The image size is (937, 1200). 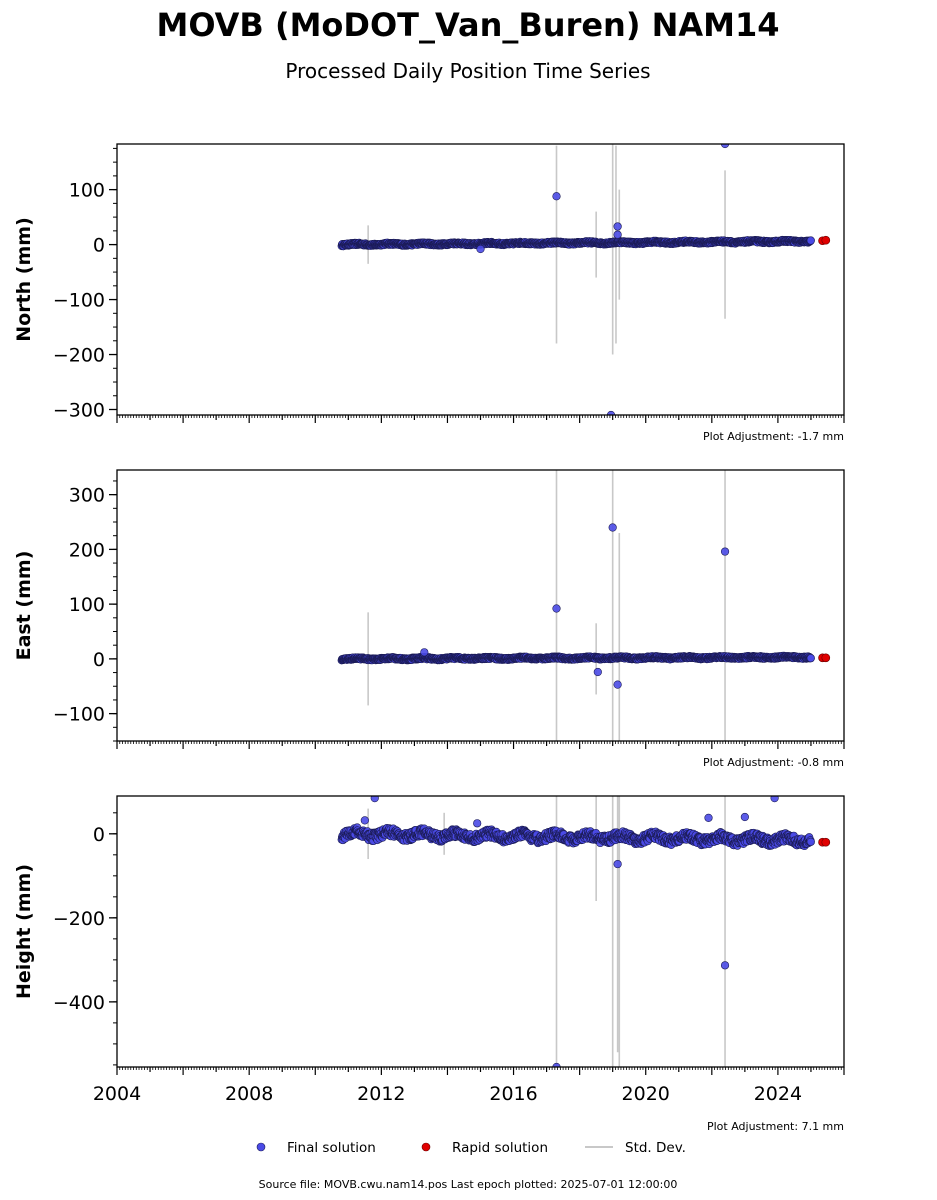 What do you see at coordinates (331, 1148) in the screenshot?
I see `legend-final-label: Final solution` at bounding box center [331, 1148].